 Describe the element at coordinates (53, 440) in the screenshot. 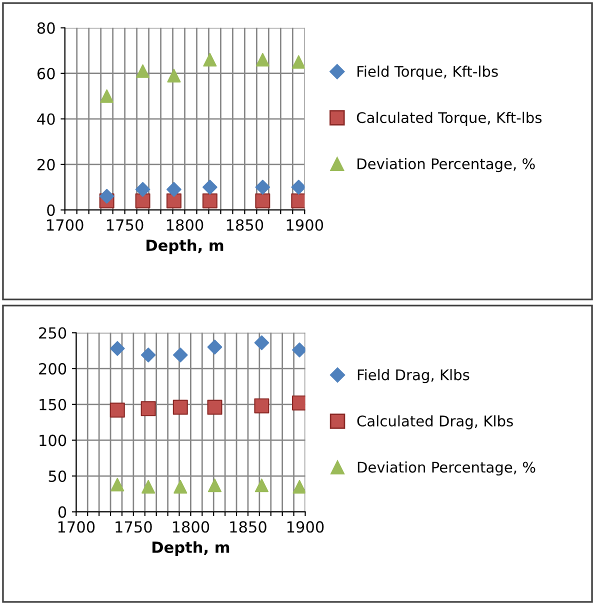

I see `y-tick-label: 100` at that location.